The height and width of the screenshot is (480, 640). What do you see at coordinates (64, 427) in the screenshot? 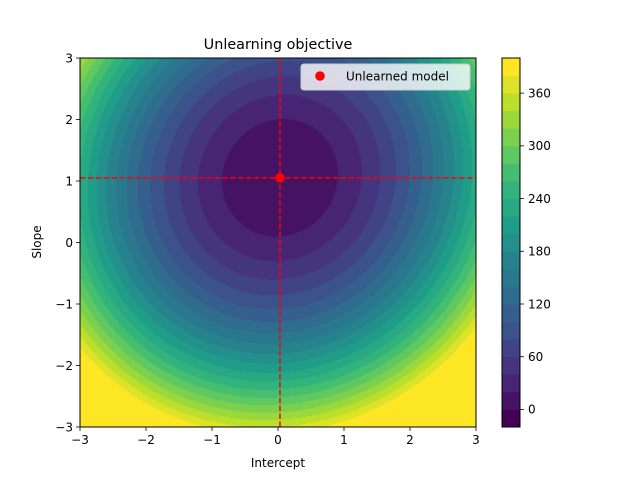
I see `y-tick-label: −3` at bounding box center [64, 427].